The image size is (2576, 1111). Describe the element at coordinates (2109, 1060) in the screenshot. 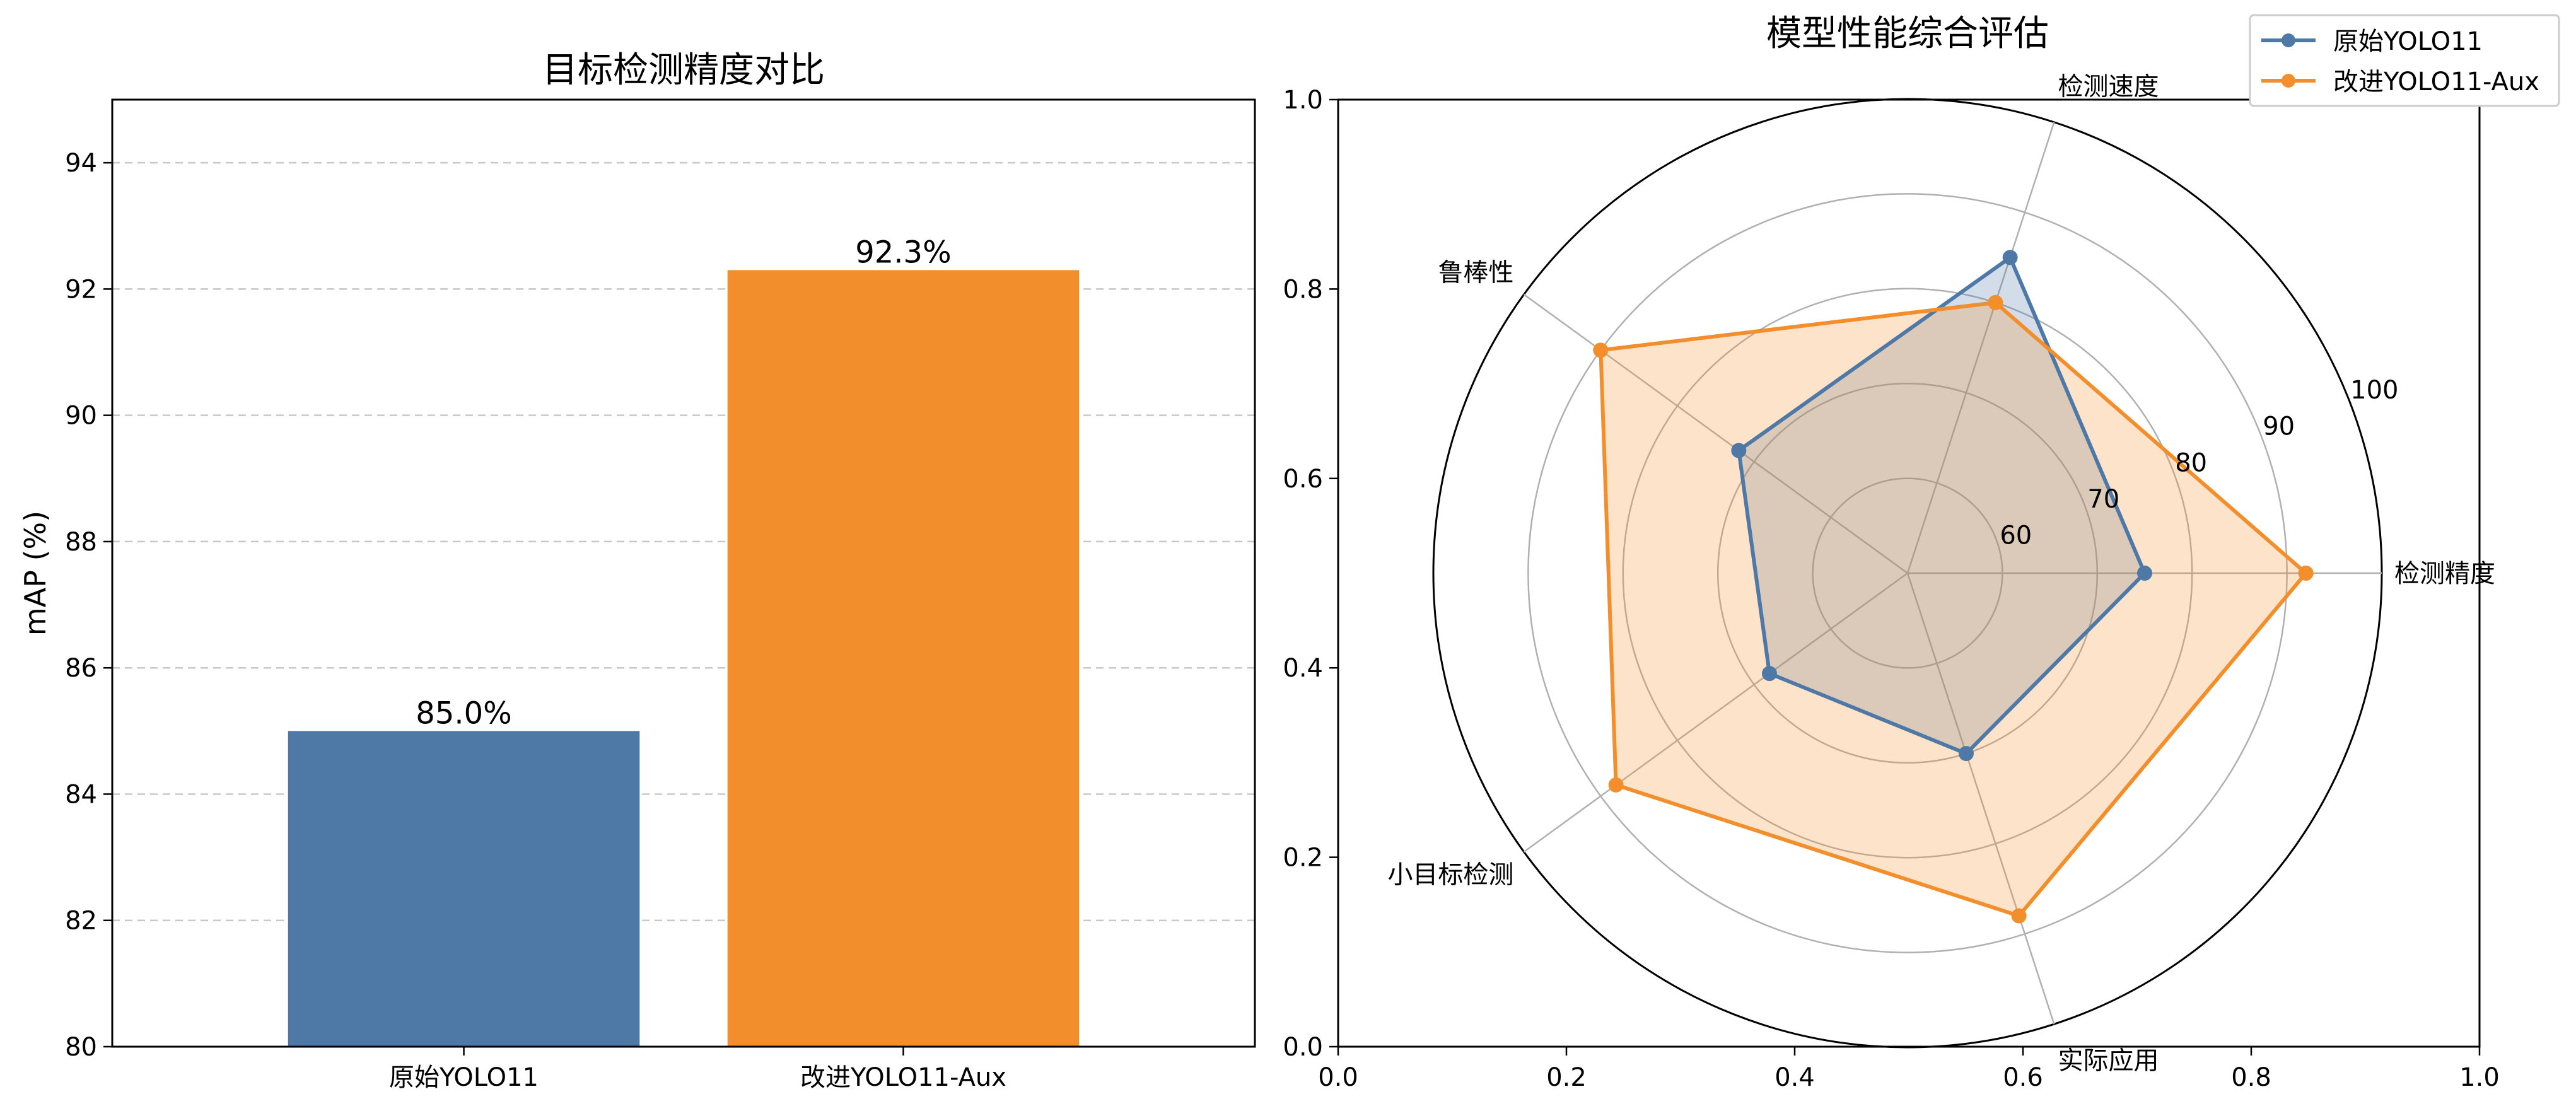

I see `radar-axis-label: 实际应用` at that location.